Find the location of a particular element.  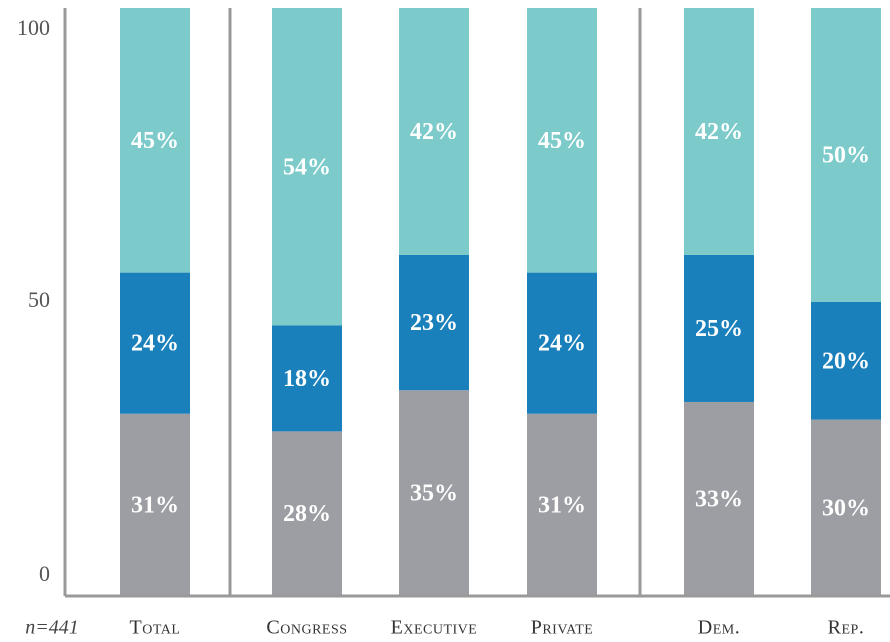

x-tick-label: Dem. is located at coordinates (719, 628).